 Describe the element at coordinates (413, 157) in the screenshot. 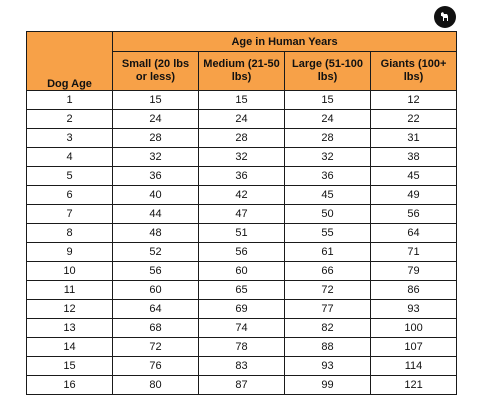

I see `human-years-cell: 38` at that location.